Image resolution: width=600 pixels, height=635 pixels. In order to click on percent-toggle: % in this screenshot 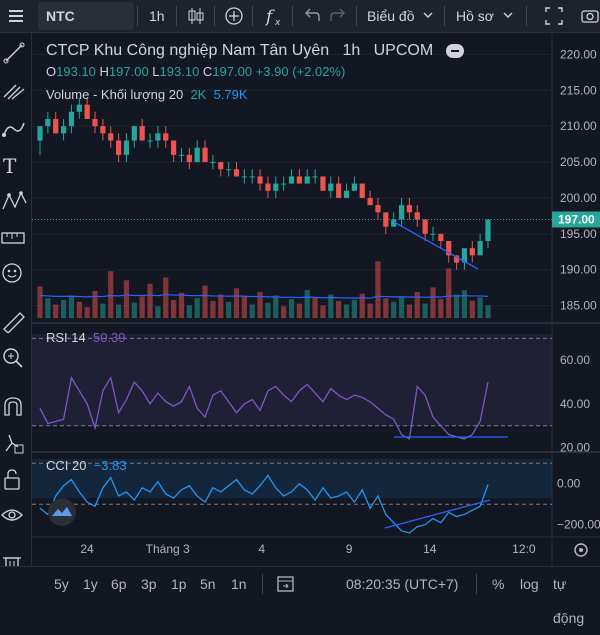, I will do `click(498, 584)`.